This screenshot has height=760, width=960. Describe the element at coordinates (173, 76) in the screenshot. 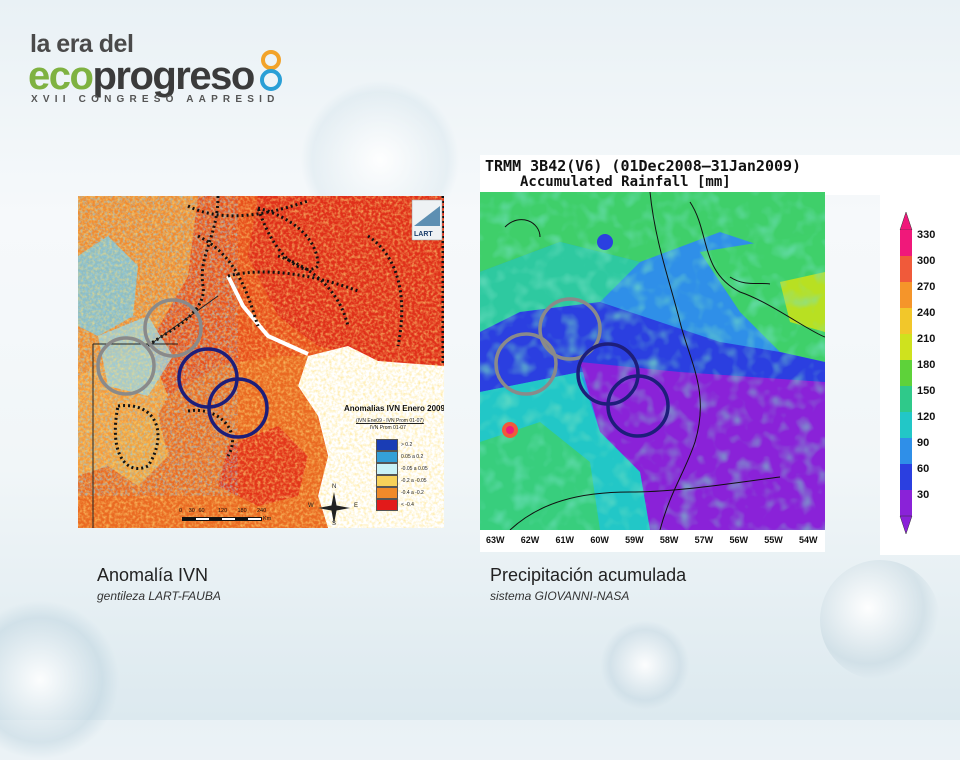

I see `logo-progreso: progreso` at that location.